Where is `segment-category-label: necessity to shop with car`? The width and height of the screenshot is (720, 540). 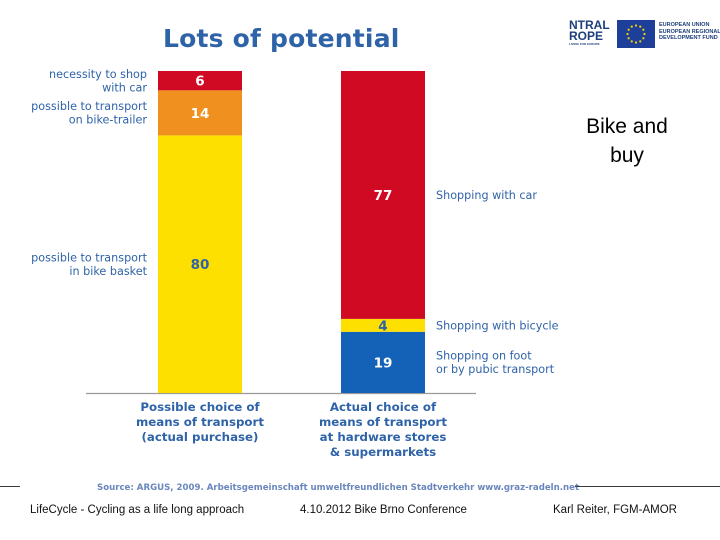
segment-category-label: necessity to shop with car is located at coordinates (98, 81).